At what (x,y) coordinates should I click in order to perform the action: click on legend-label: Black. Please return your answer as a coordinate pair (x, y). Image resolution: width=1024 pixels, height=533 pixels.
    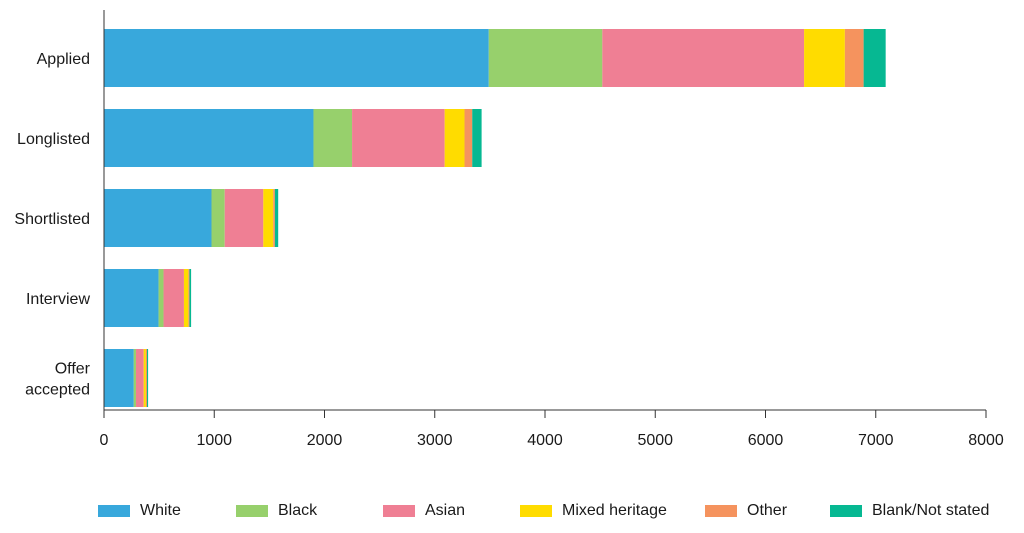
    Looking at the image, I should click on (298, 510).